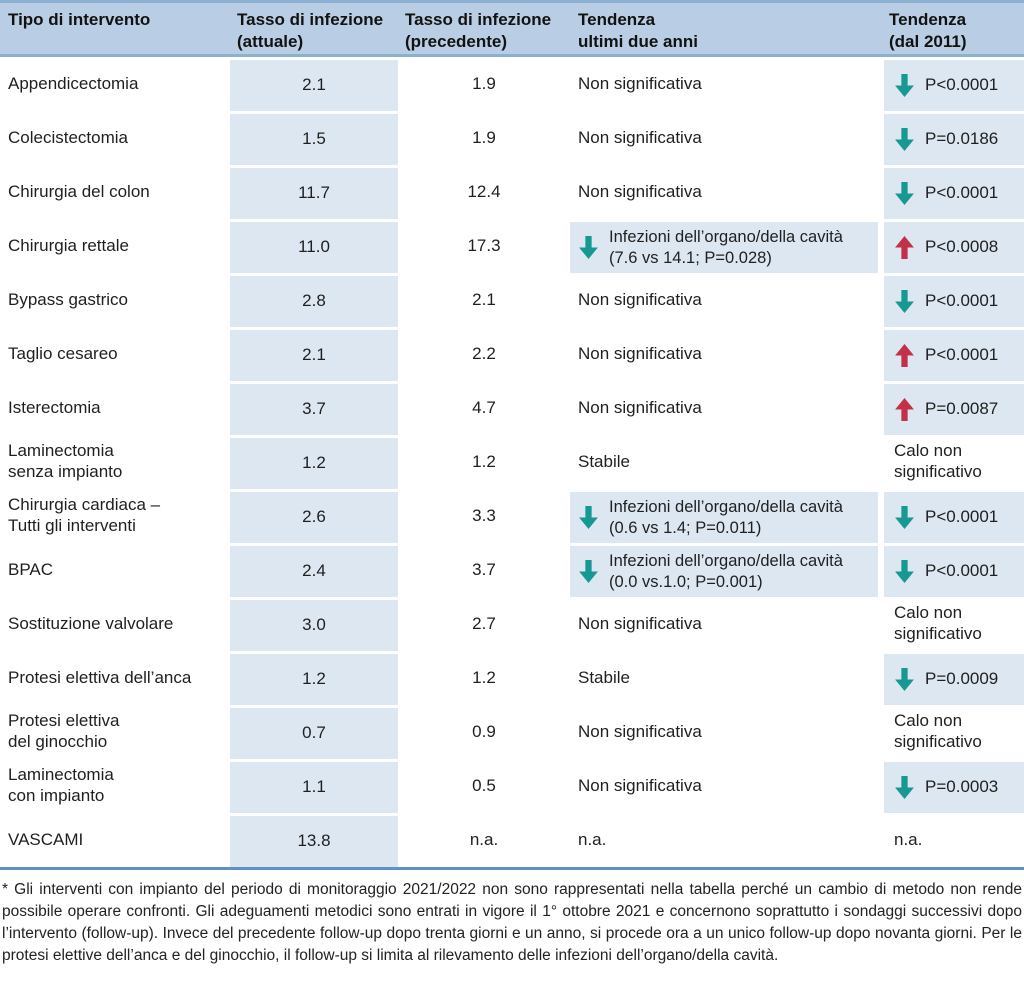  I want to click on previous-rate-cell: 2.1, so click(484, 299).